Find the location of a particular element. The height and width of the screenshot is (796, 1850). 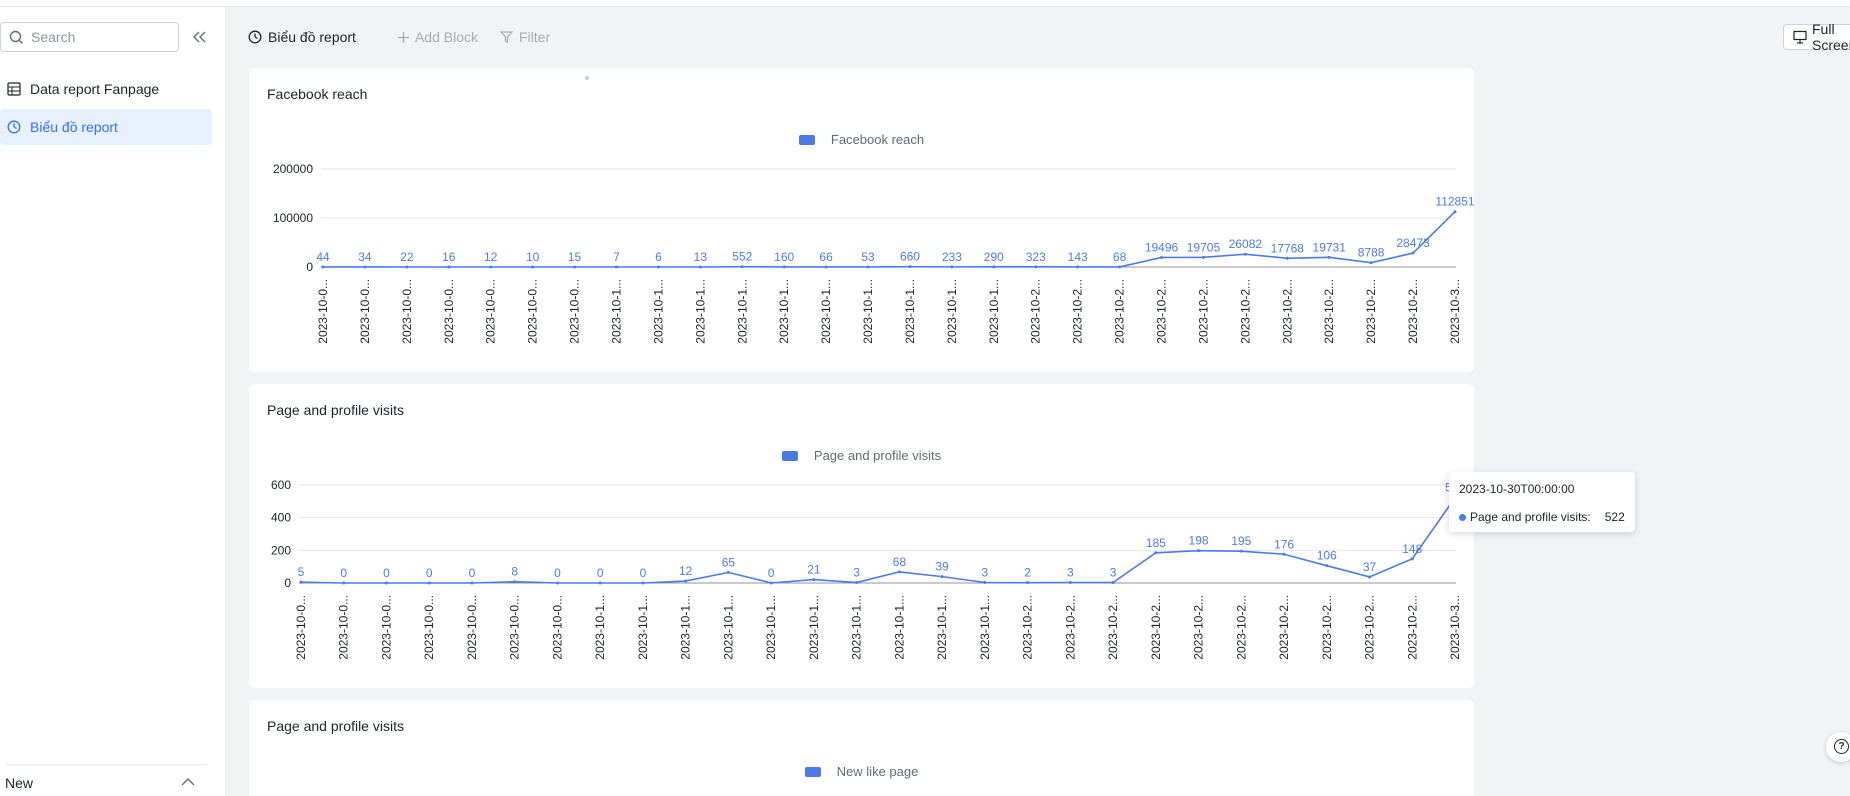

double-chevron-left-icon is located at coordinates (199, 37).